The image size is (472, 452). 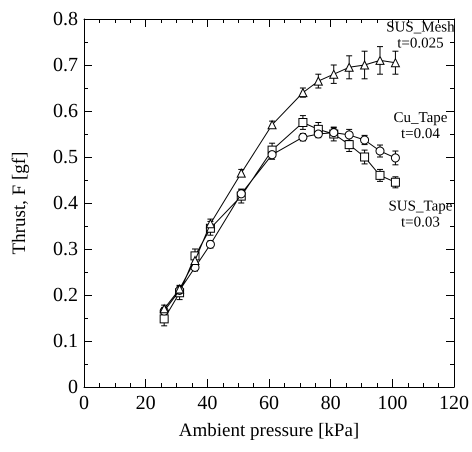 What do you see at coordinates (19, 203) in the screenshot?
I see `y-axis-title: Thrust, F [gf]` at bounding box center [19, 203].